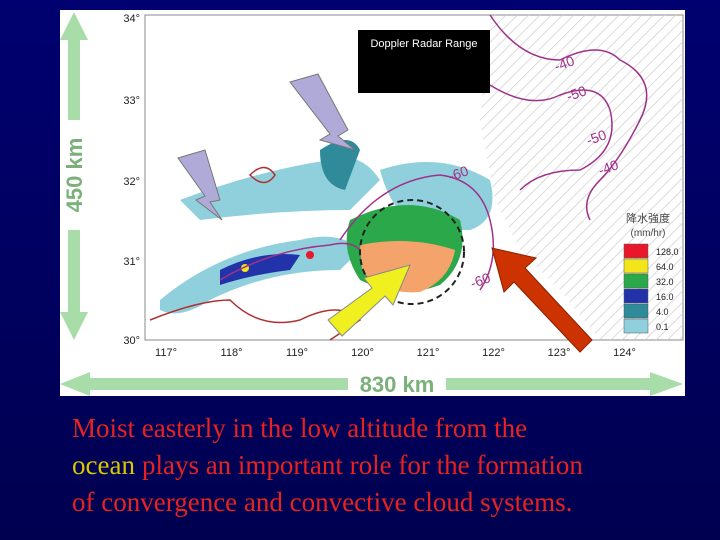  I want to click on lon-label: 121°, so click(428, 353).